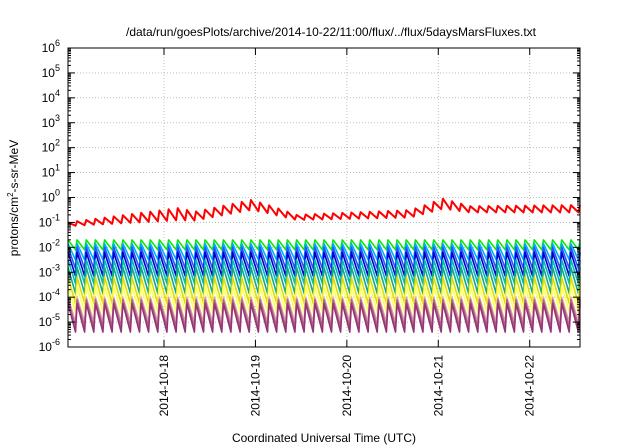 This screenshot has width=640, height=448. I want to click on y-axis-label: protons/cm2-s-sr-MeV, so click(13, 198).